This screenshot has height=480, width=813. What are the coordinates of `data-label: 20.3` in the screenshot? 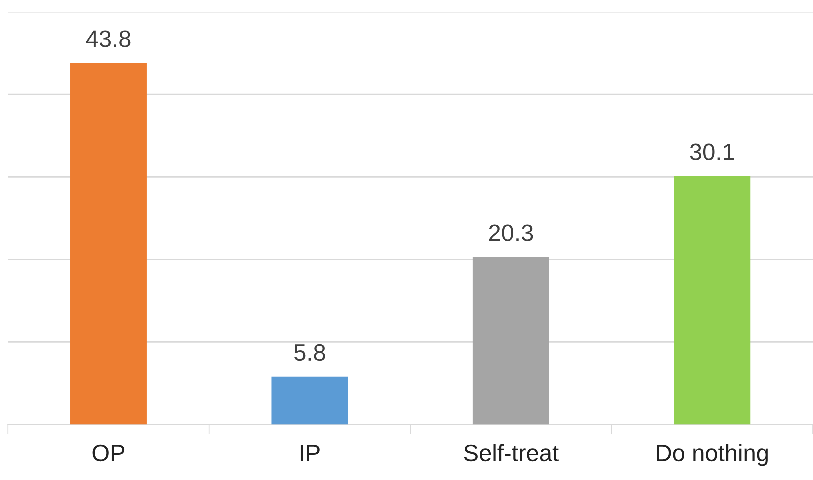 It's located at (511, 233).